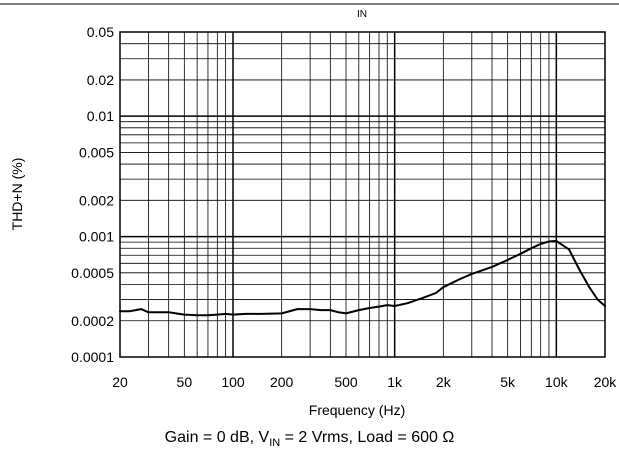  I want to click on thd-n-series-line, so click(362, 278).